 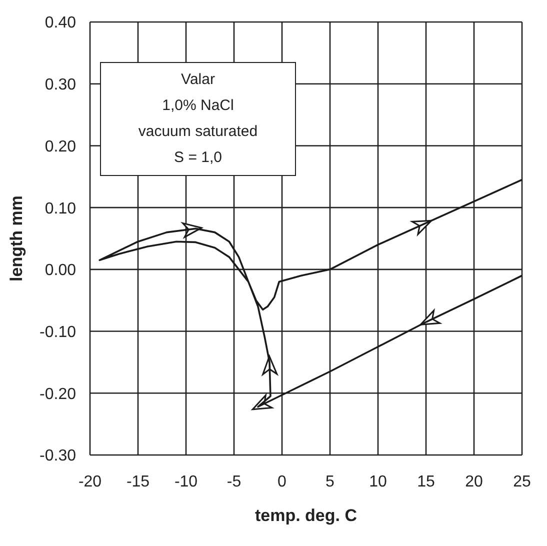 I want to click on y-tick-label: -0.20, so click(x=58, y=394).